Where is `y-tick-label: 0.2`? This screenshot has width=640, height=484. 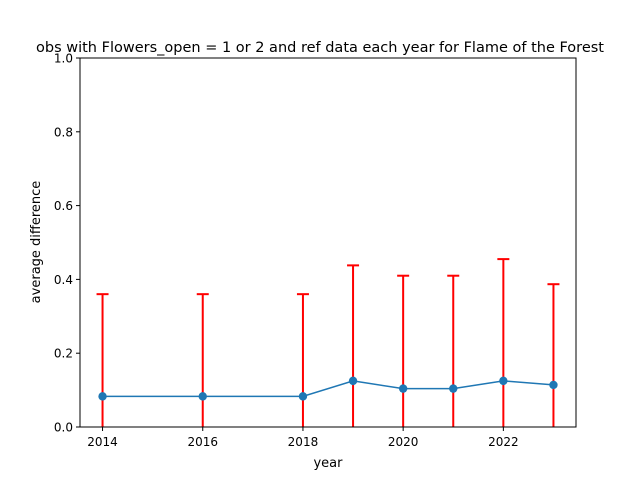
y-tick-label: 0.2 is located at coordinates (63, 354).